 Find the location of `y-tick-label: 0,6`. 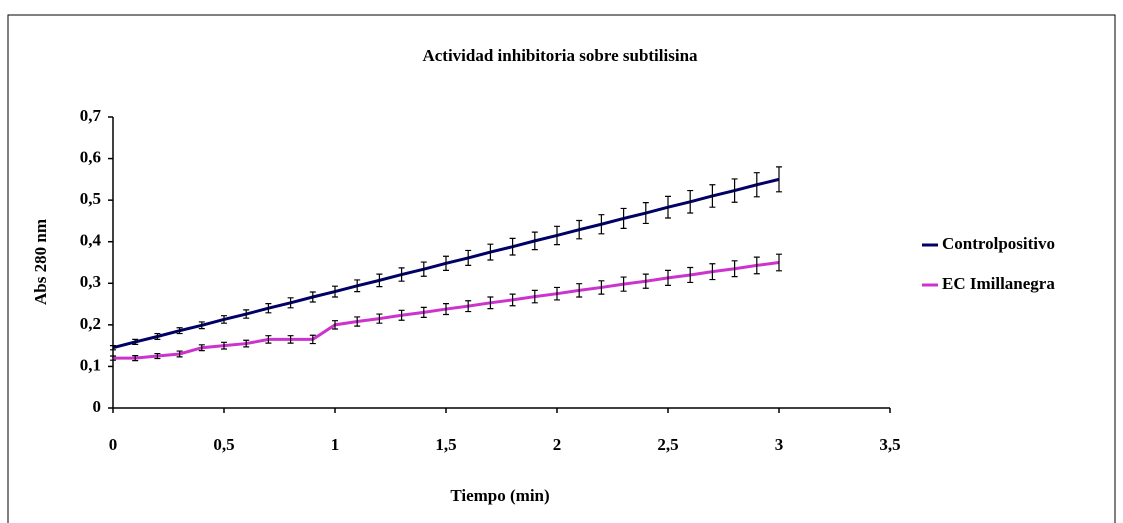

y-tick-label: 0,6 is located at coordinates (90, 156).